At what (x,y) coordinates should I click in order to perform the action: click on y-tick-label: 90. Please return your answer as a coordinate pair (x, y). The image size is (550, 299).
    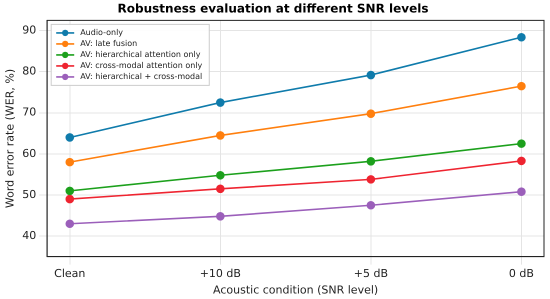
    Looking at the image, I should click on (29, 30).